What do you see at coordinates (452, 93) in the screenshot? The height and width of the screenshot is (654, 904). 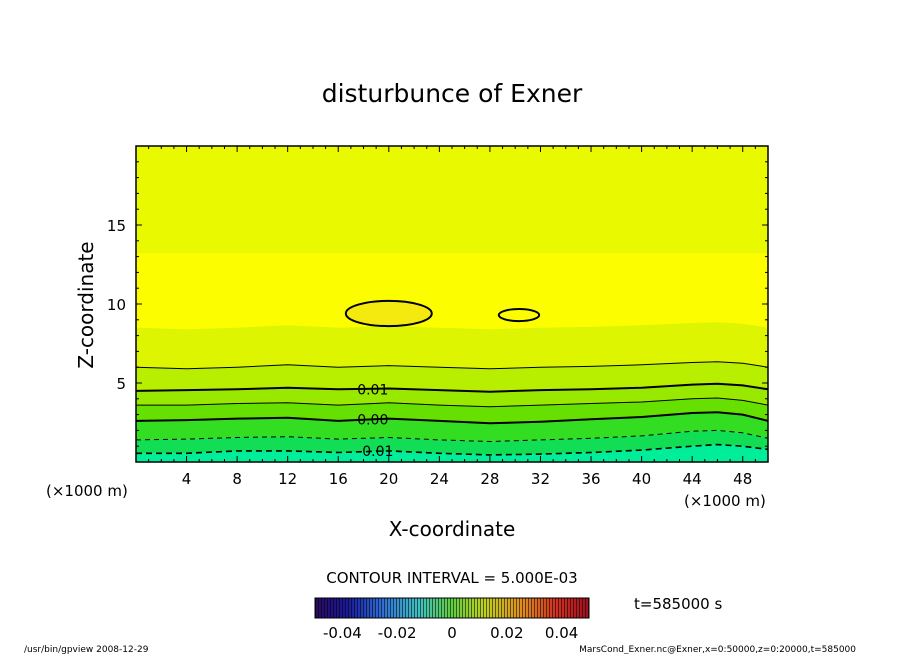 I see `chart-title: disturbunce of Exner` at bounding box center [452, 93].